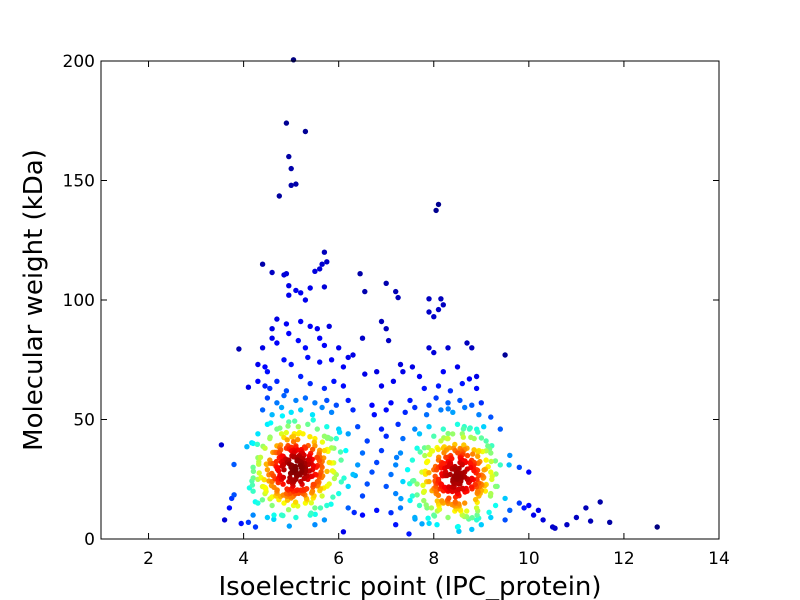  I want to click on y-tick-label: 0, so click(89, 540).